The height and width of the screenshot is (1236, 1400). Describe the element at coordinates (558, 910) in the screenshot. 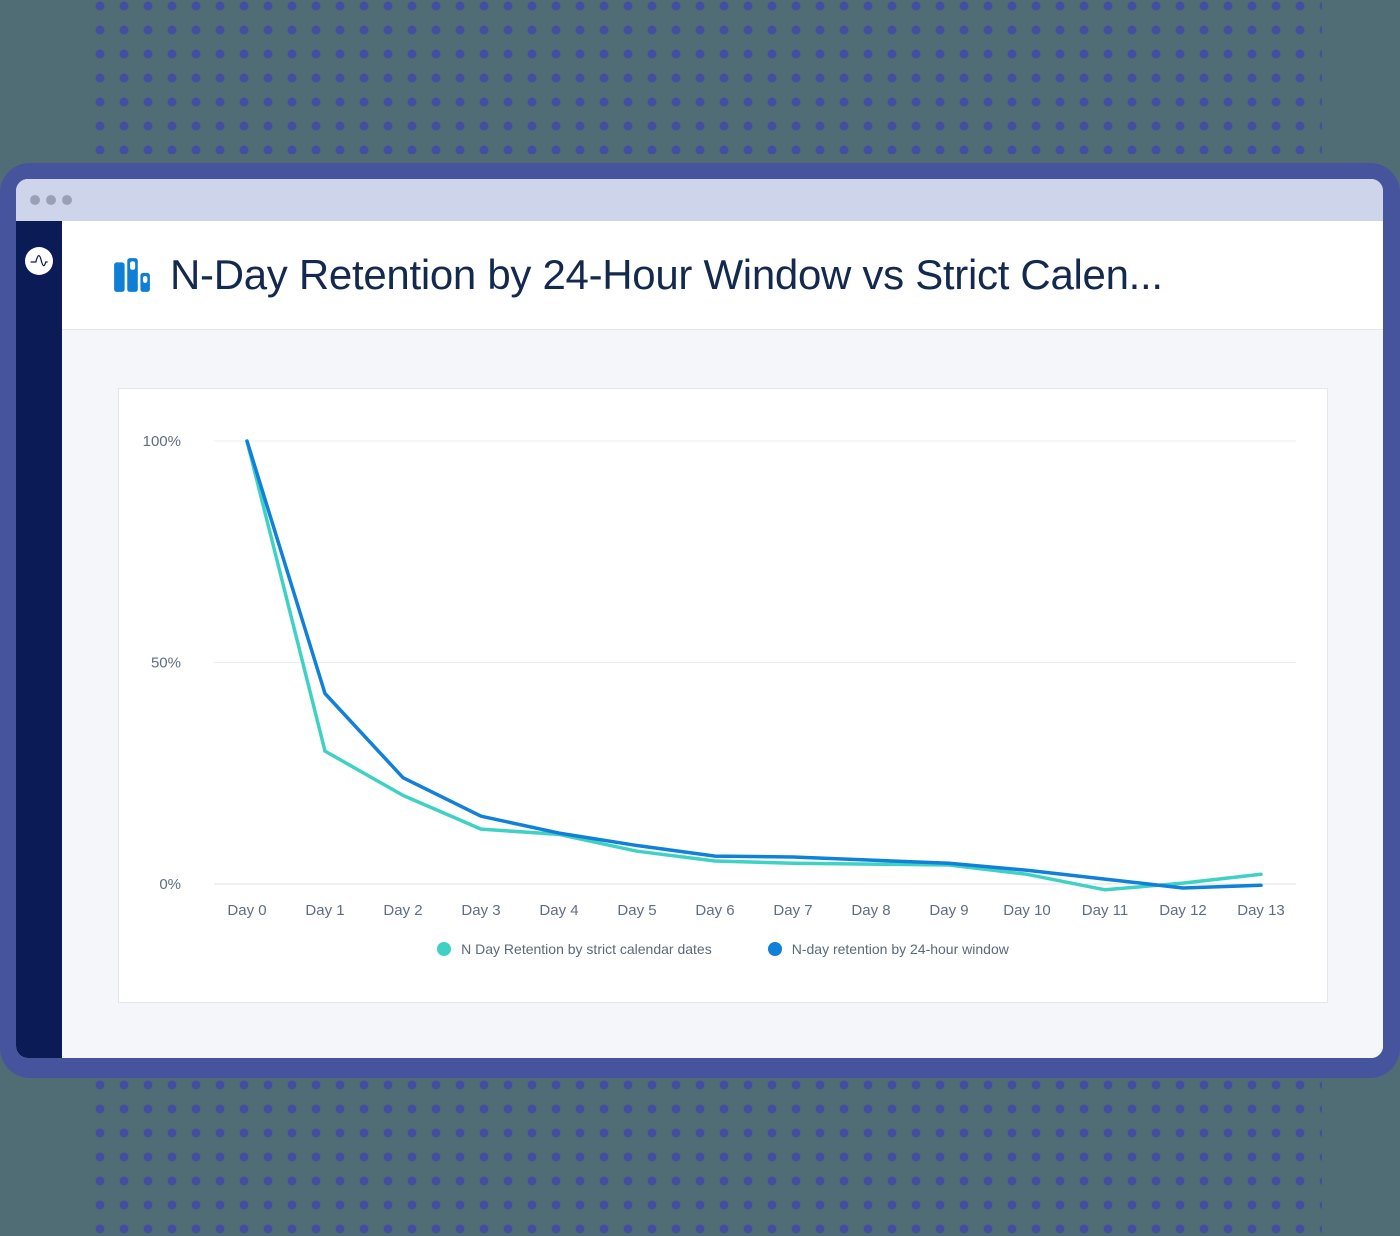

I see `x-axis-label: Day 4` at that location.